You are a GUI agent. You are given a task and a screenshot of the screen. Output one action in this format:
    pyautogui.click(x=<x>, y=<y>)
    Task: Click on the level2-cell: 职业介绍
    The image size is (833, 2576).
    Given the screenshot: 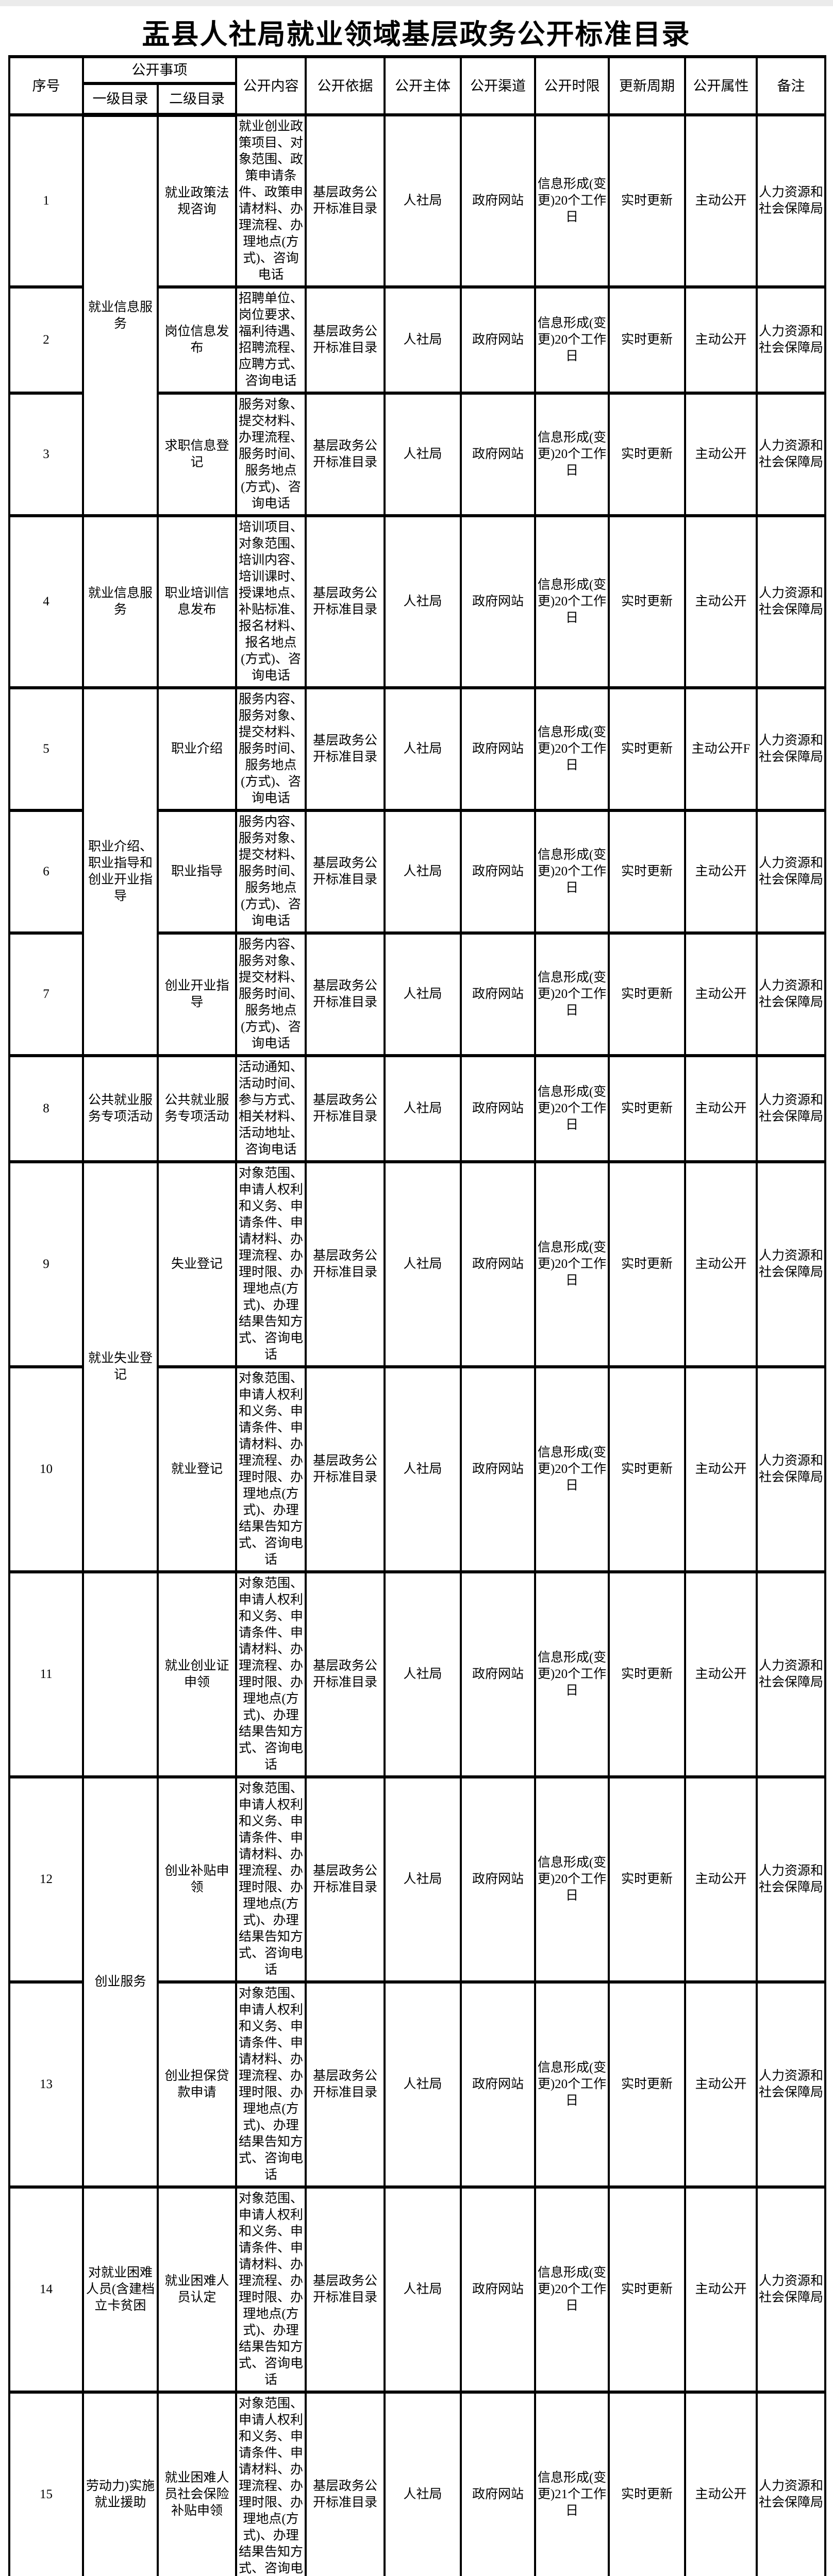 What is the action you would take?
    pyautogui.click(x=197, y=749)
    